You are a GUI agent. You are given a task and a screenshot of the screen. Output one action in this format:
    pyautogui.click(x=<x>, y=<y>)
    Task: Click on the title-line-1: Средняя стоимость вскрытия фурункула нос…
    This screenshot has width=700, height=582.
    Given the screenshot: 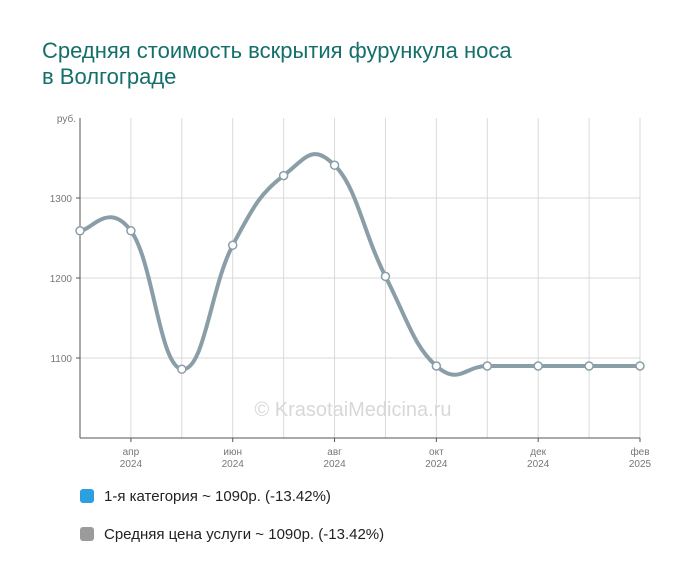 What is the action you would take?
    pyautogui.click(x=277, y=50)
    